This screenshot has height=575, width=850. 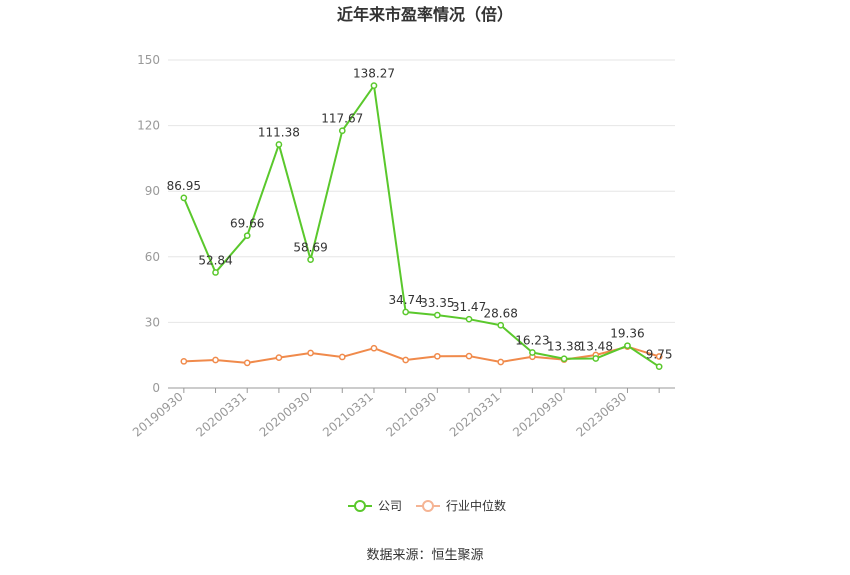 I want to click on data-label: 86.95, so click(x=184, y=186).